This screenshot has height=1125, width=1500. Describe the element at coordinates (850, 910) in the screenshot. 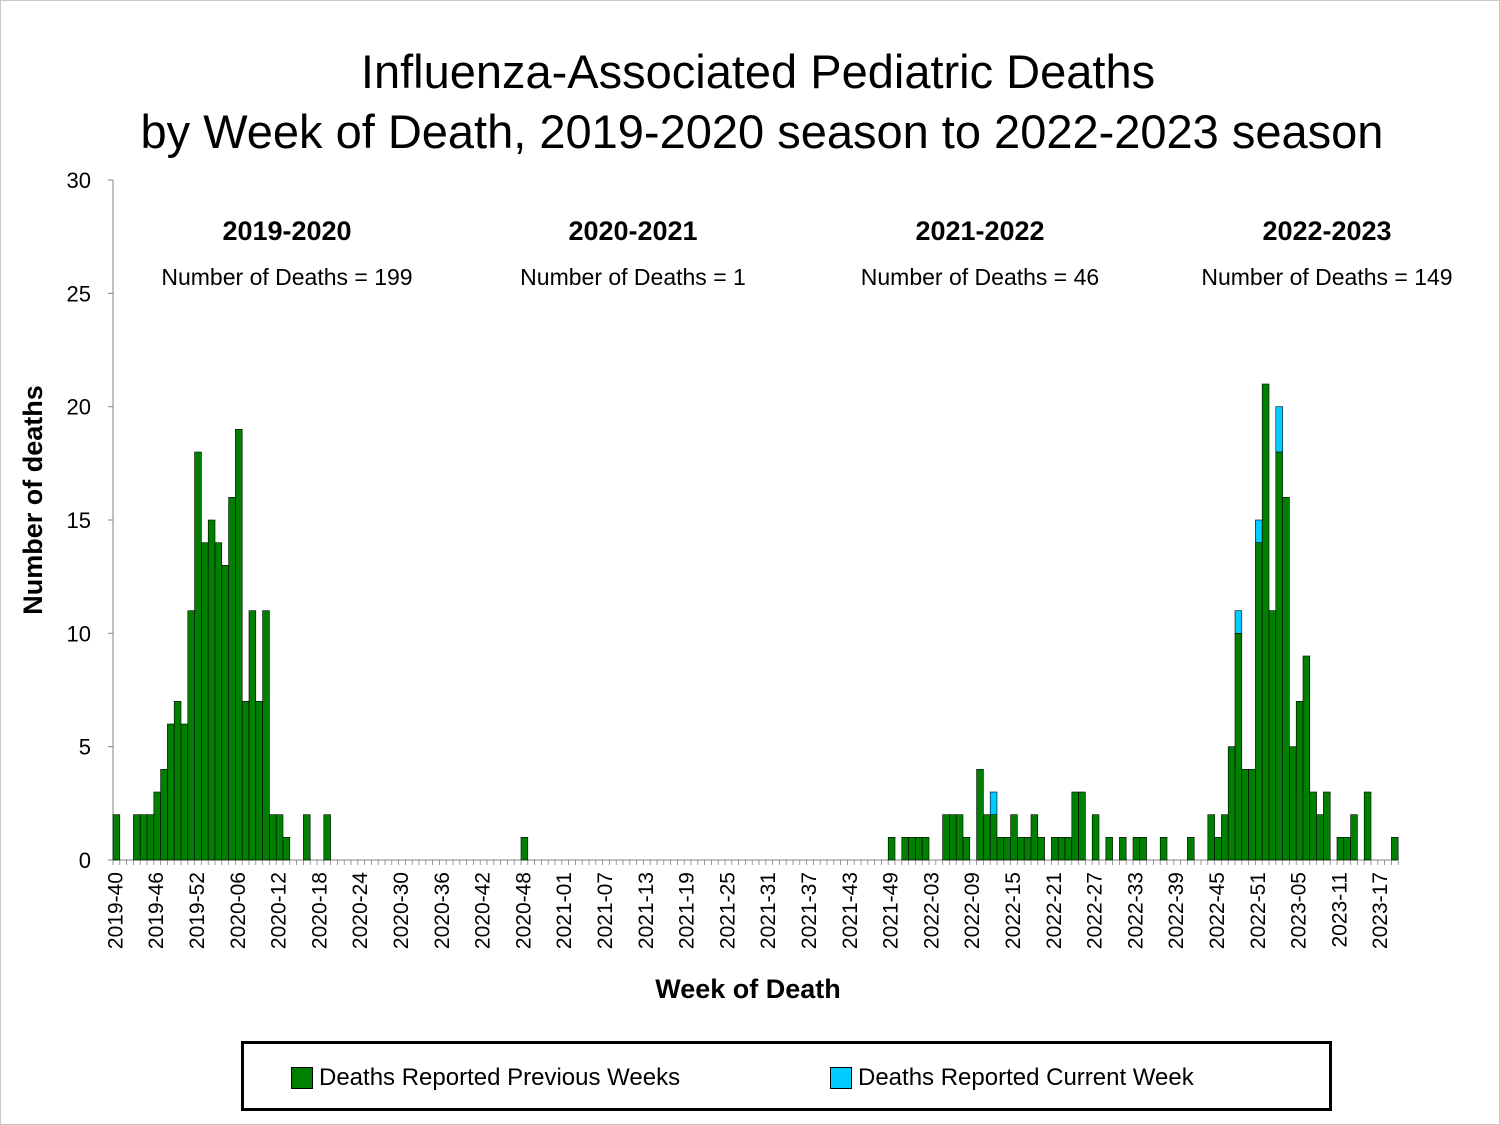

I see `x-tick-label: 2021-43` at that location.